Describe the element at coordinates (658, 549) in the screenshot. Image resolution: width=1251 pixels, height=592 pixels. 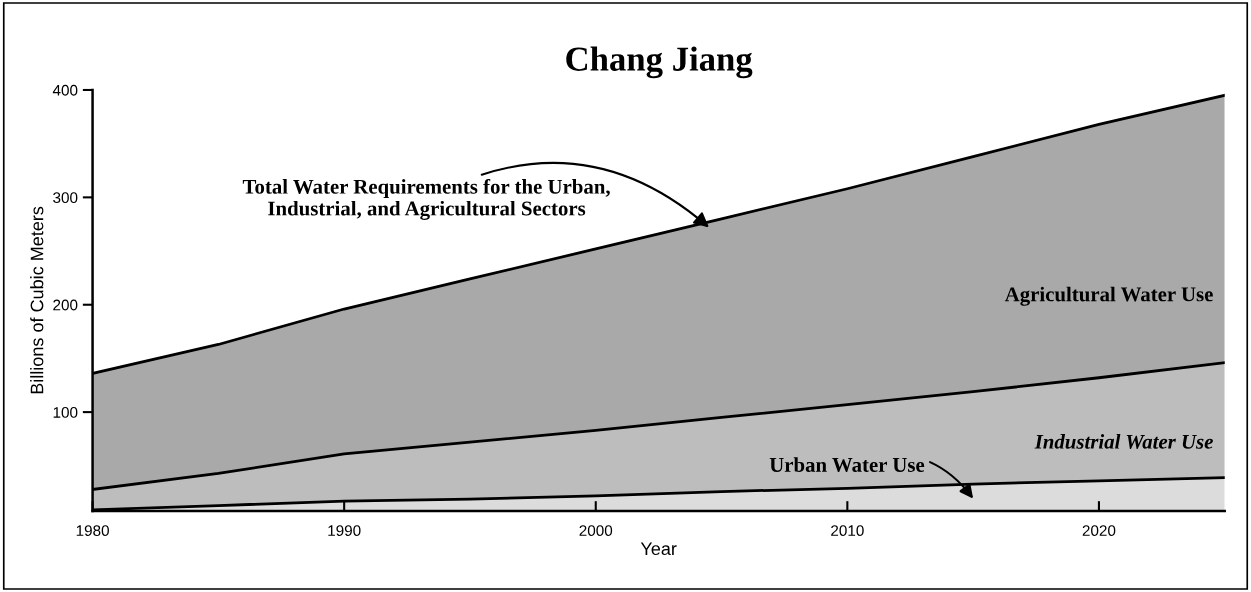
I see `x-axis-title: Year` at that location.